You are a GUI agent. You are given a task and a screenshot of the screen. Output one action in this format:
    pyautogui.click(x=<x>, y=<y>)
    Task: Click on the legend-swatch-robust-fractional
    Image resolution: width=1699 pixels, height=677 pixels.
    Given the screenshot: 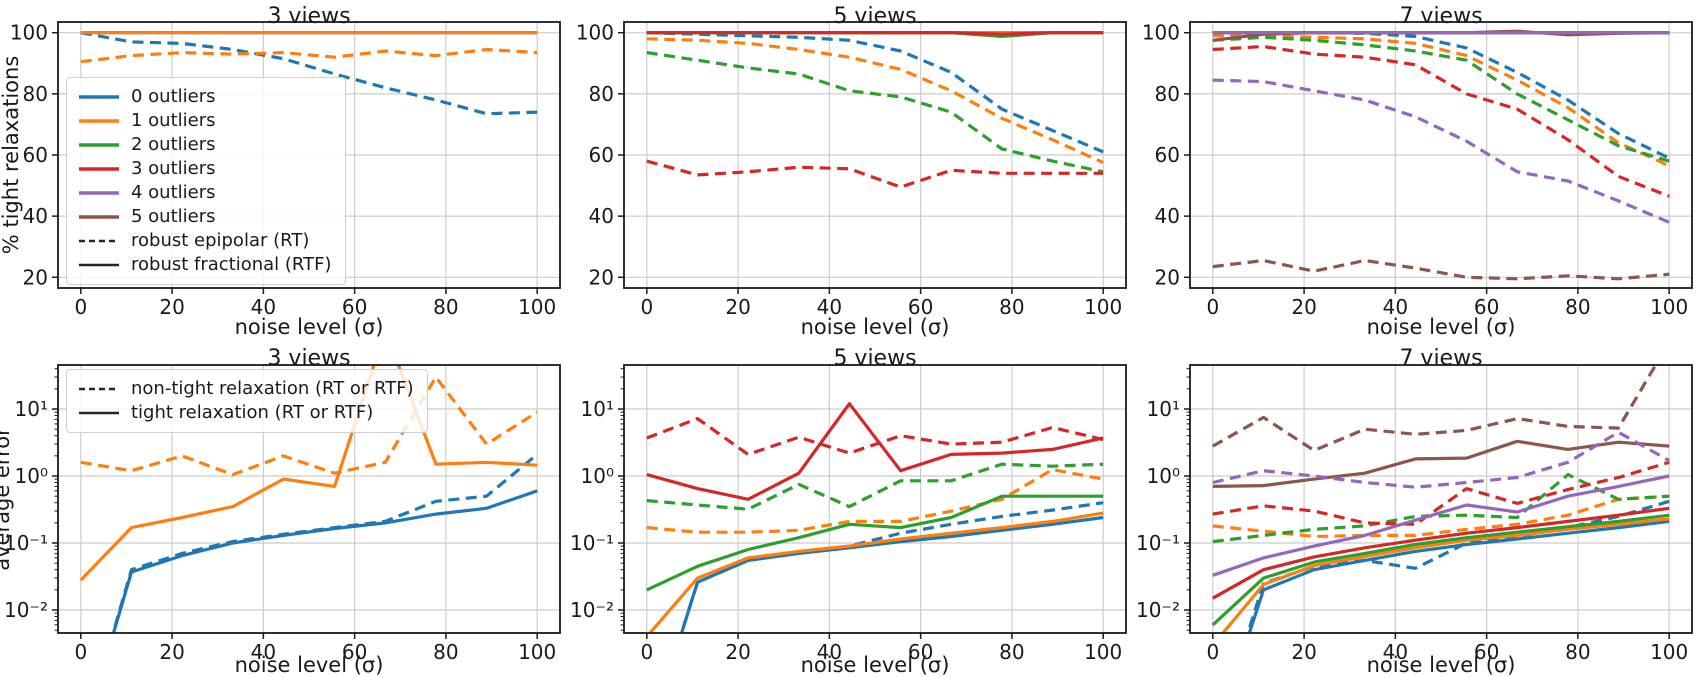 What is the action you would take?
    pyautogui.click(x=99, y=265)
    